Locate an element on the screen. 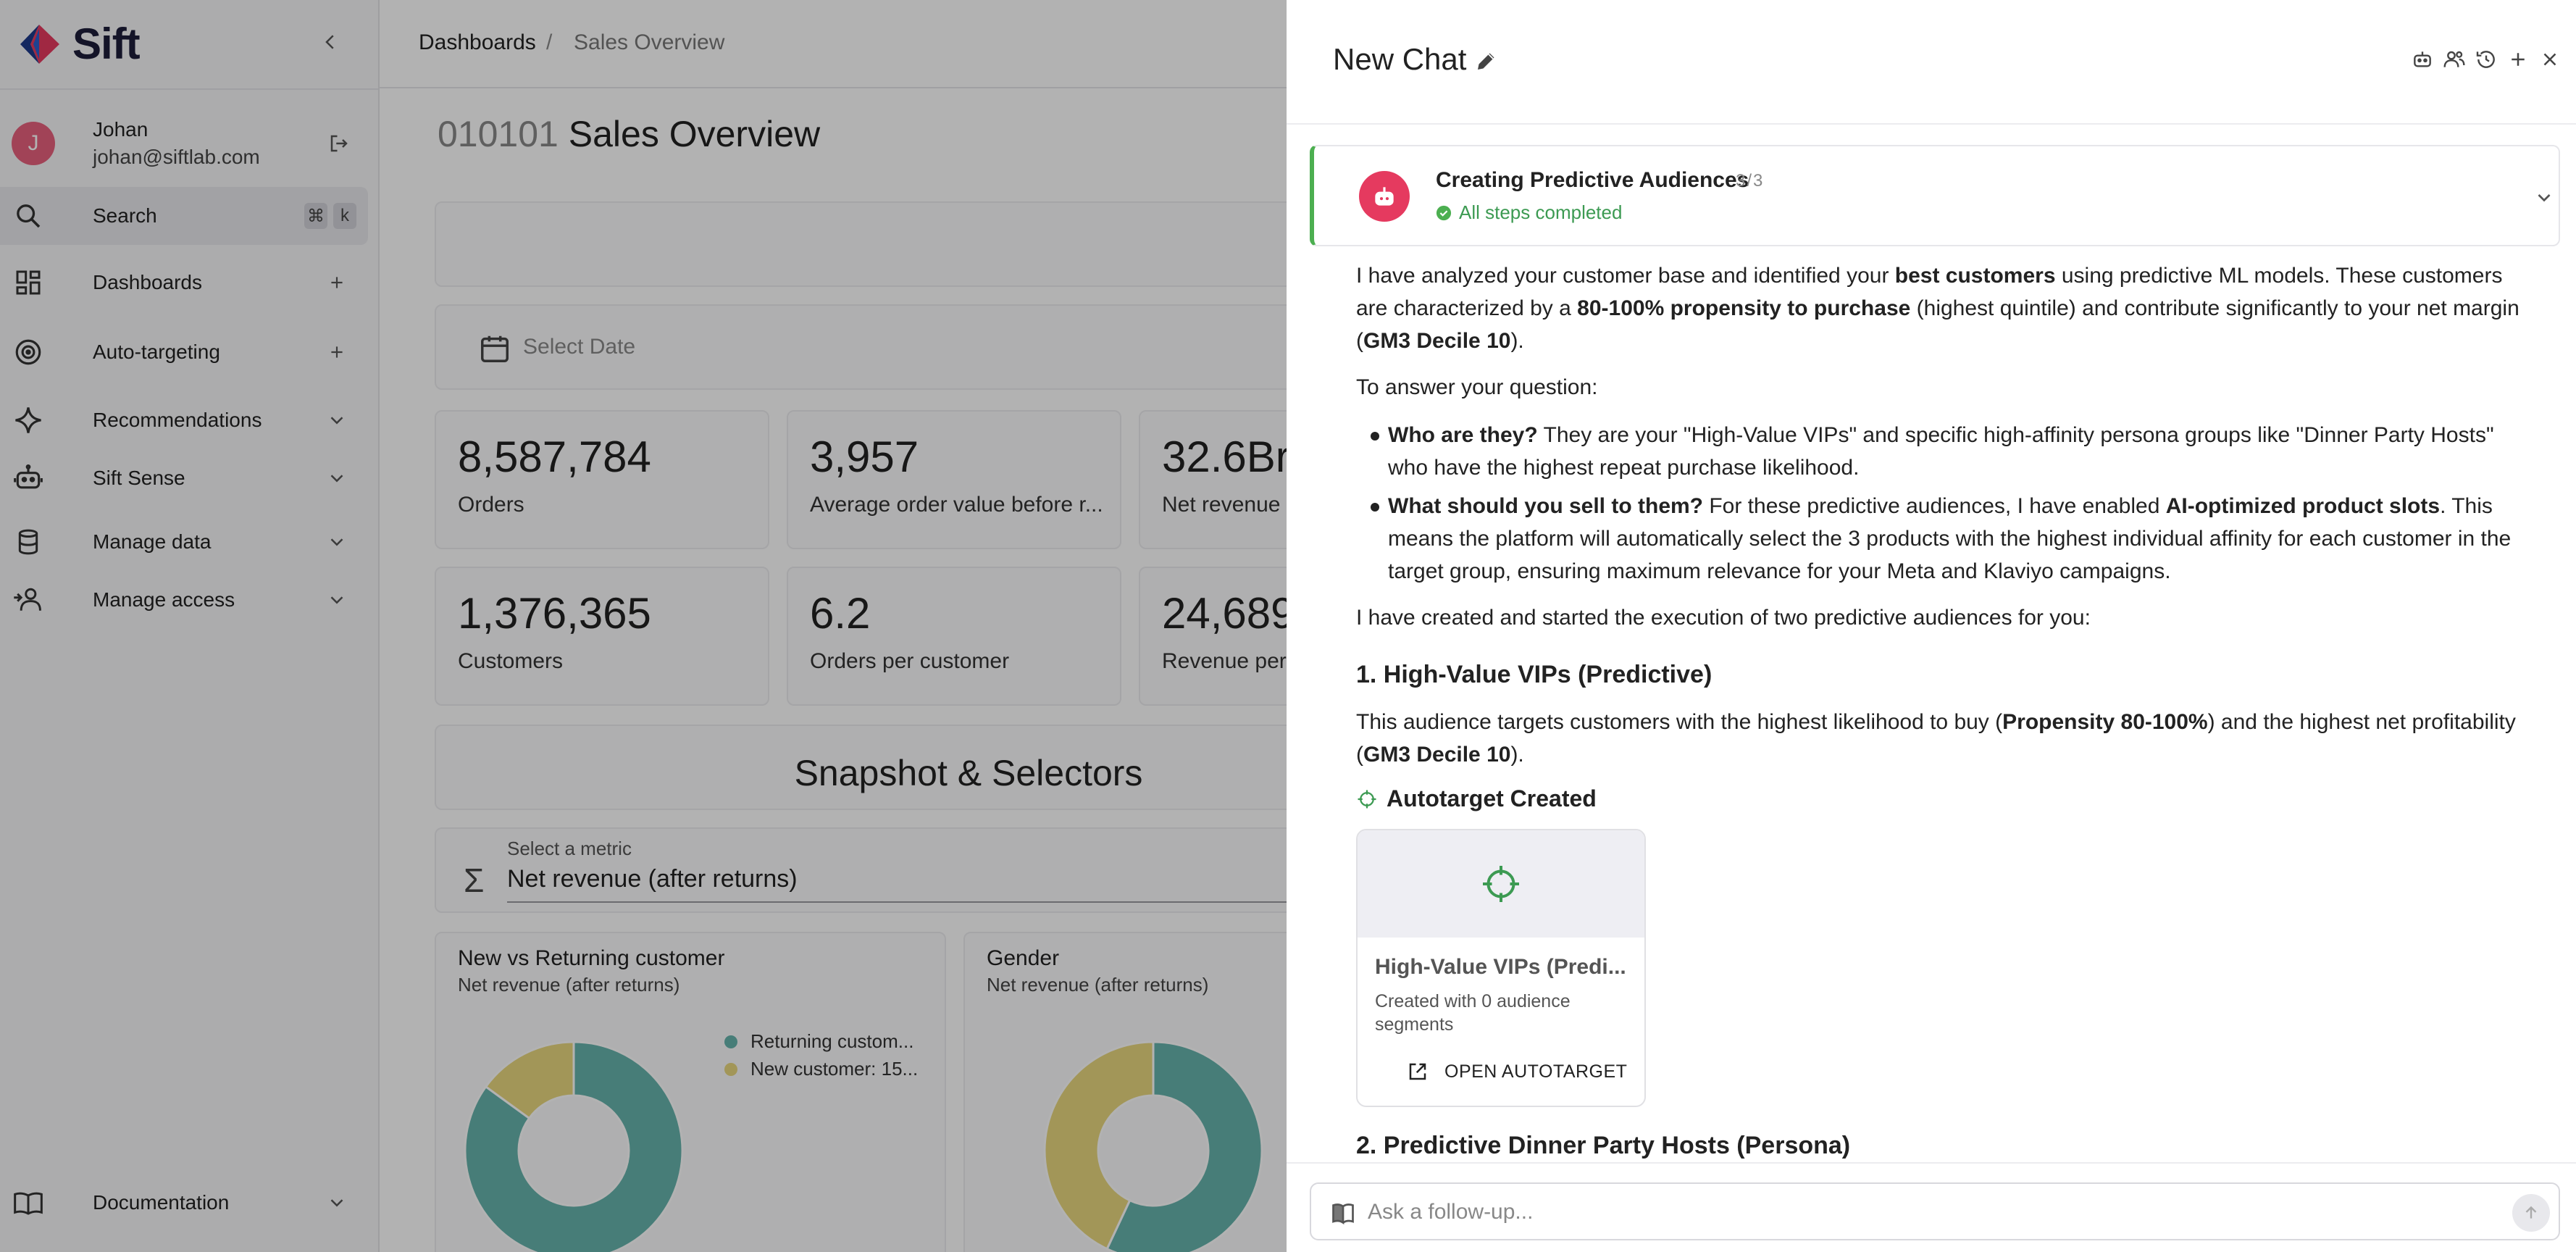 This screenshot has height=1252, width=2576. dashboard-grid-icon is located at coordinates (28, 282).